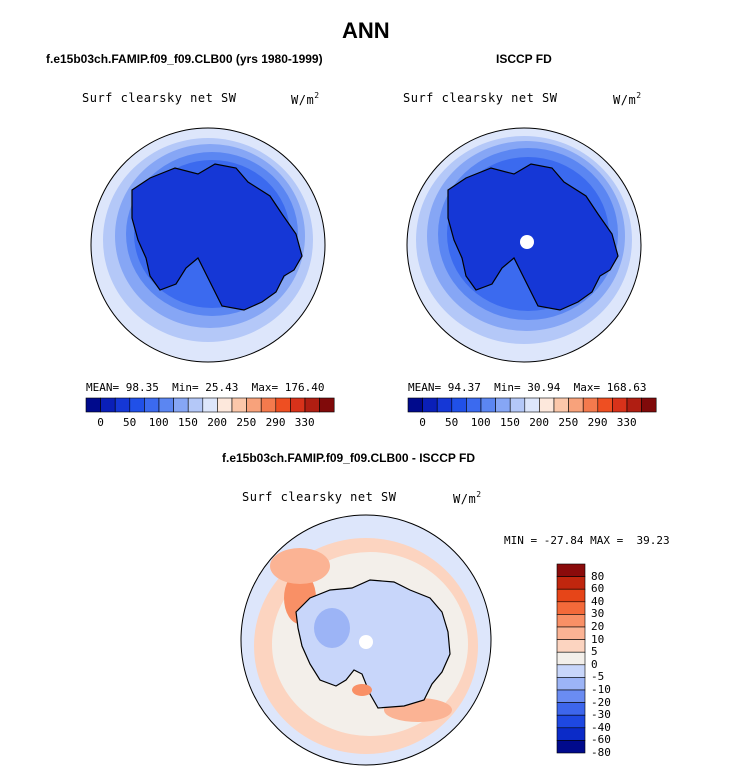  I want to click on panel2-colorbar-tick-label: 50, so click(452, 422).